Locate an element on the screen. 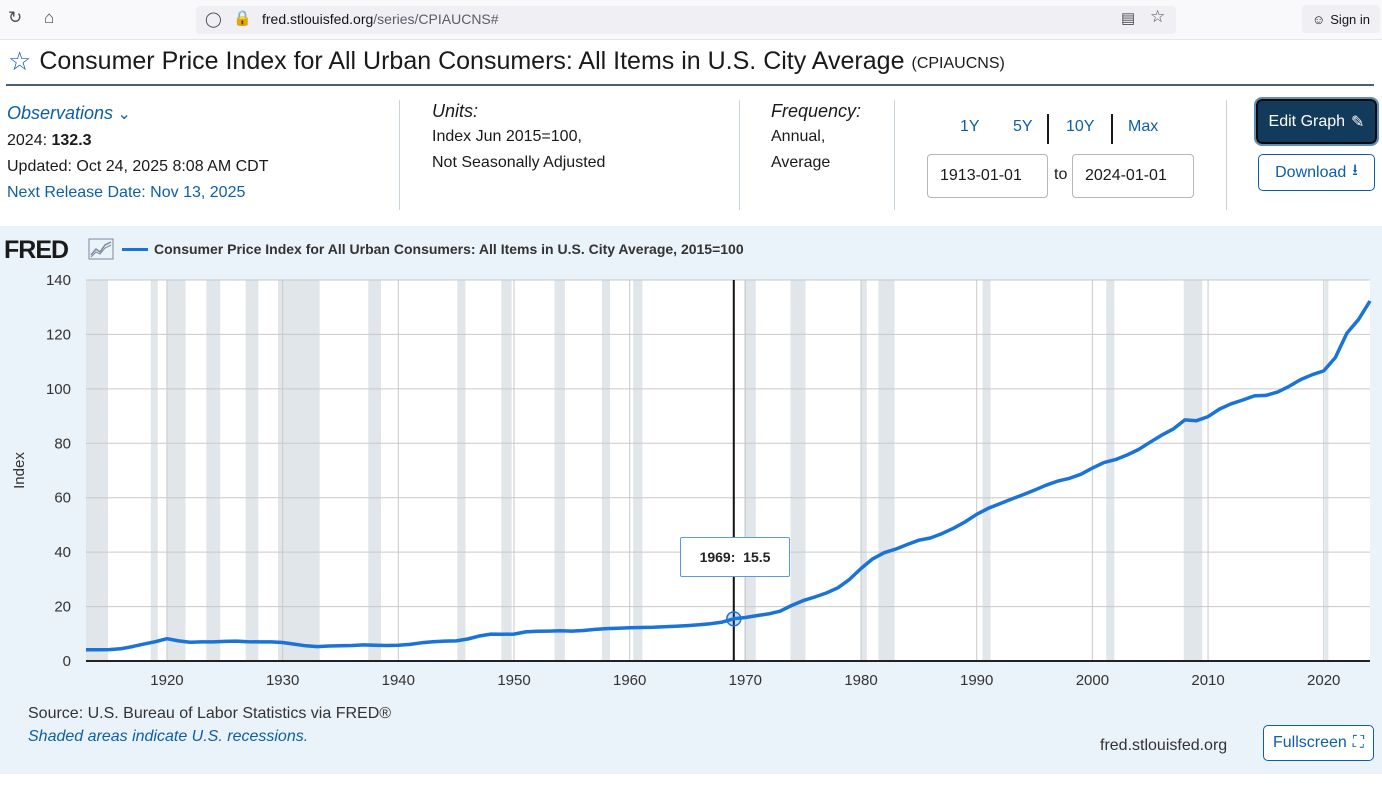 The image size is (1382, 787). x-tick-label: 1920 is located at coordinates (166, 680).